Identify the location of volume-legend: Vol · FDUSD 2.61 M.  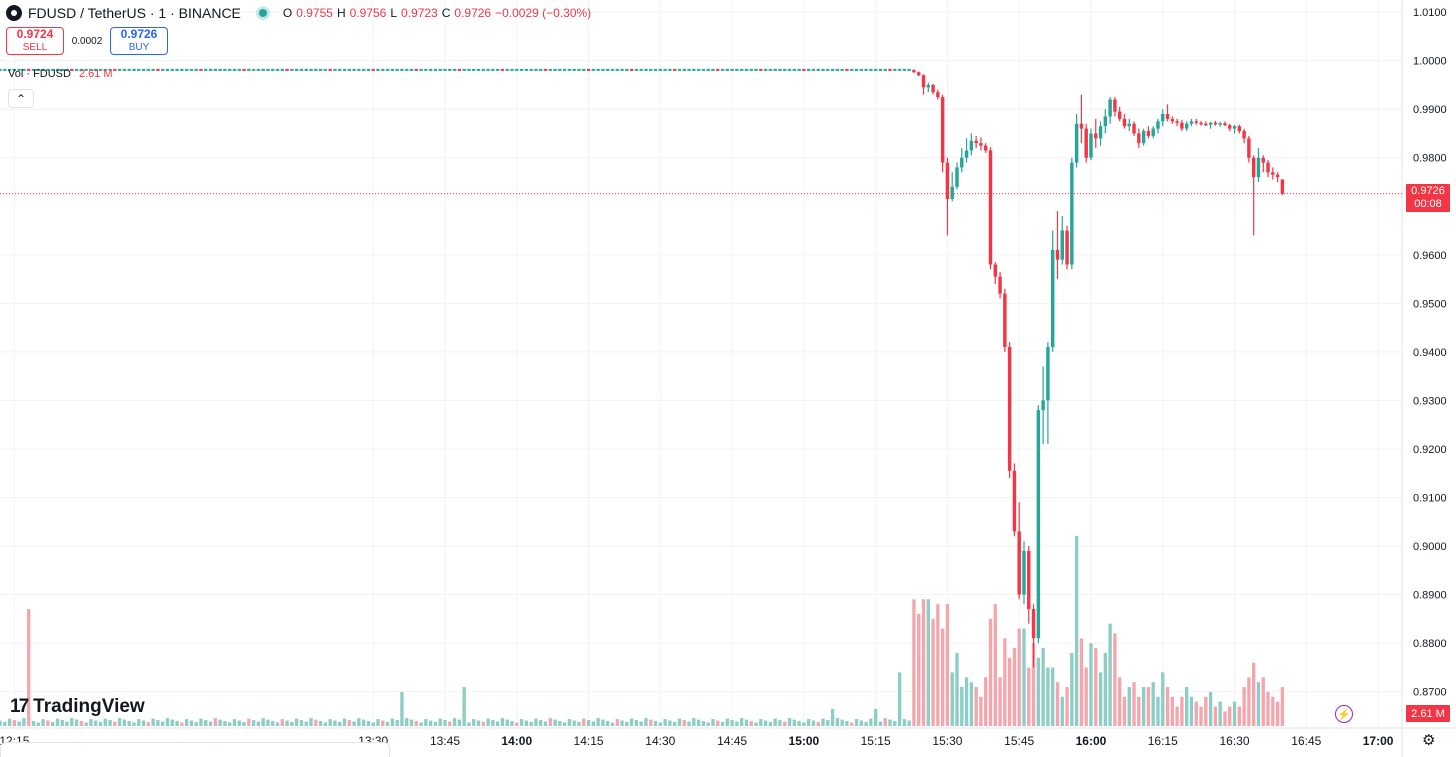
(60, 74).